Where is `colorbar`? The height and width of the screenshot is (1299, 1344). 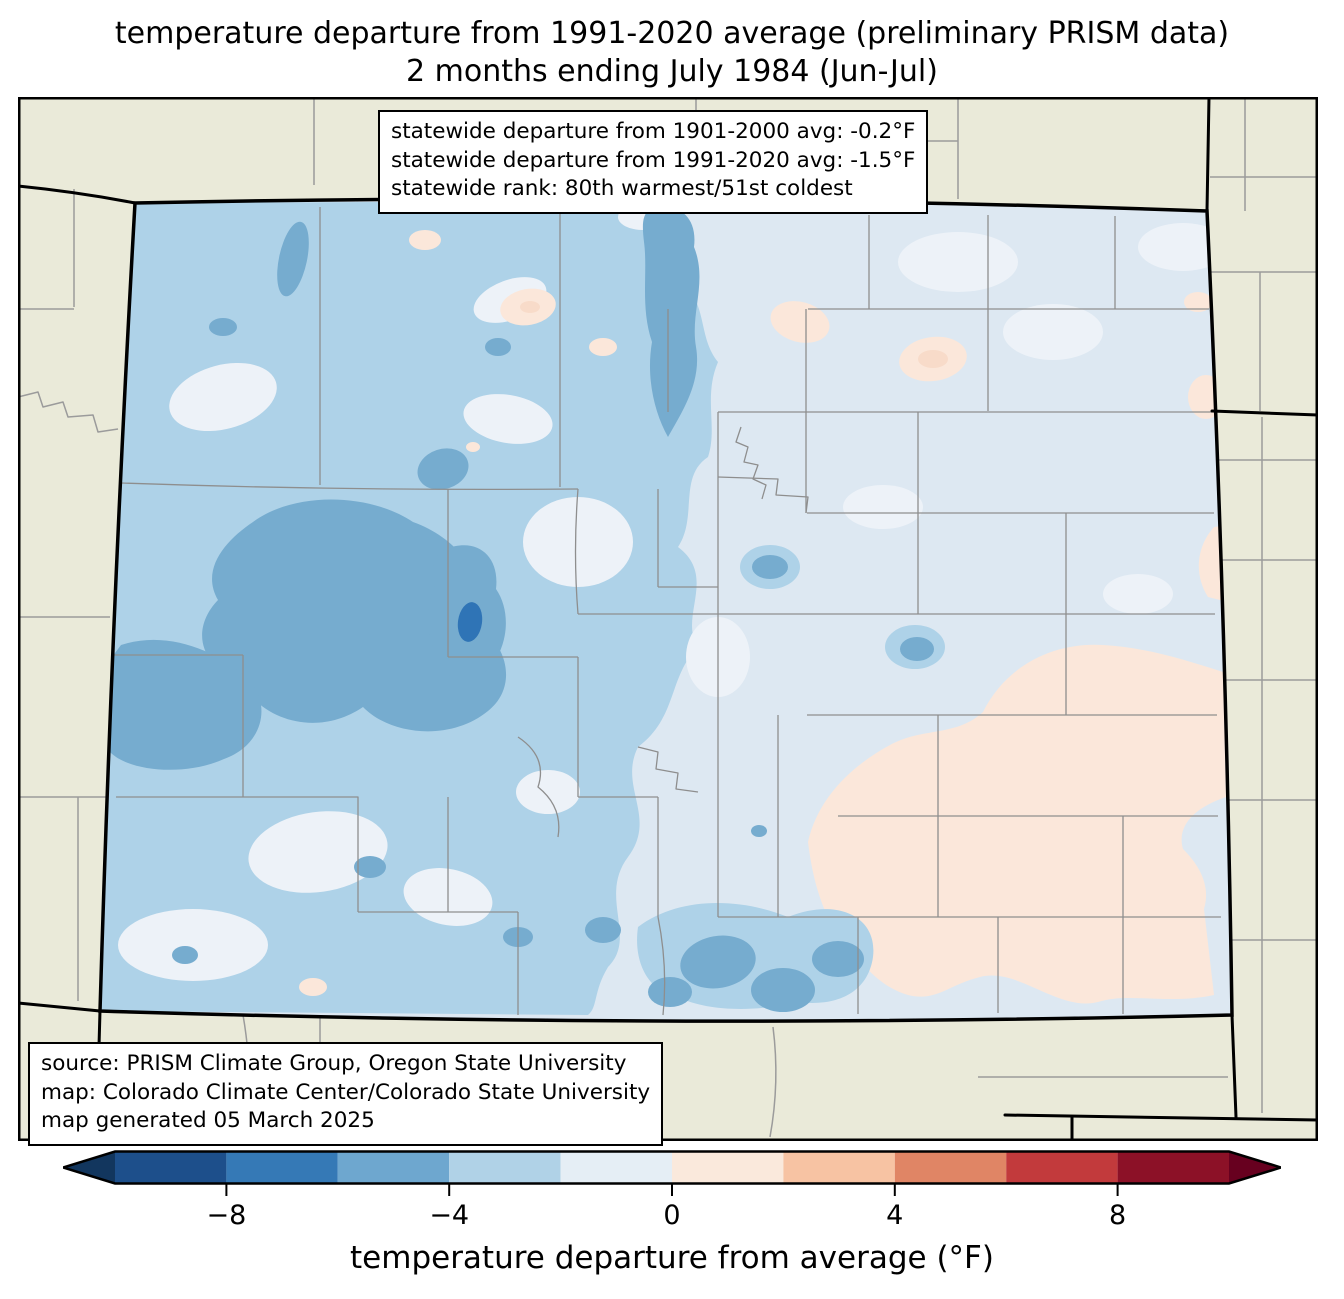 colorbar is located at coordinates (672, 1175).